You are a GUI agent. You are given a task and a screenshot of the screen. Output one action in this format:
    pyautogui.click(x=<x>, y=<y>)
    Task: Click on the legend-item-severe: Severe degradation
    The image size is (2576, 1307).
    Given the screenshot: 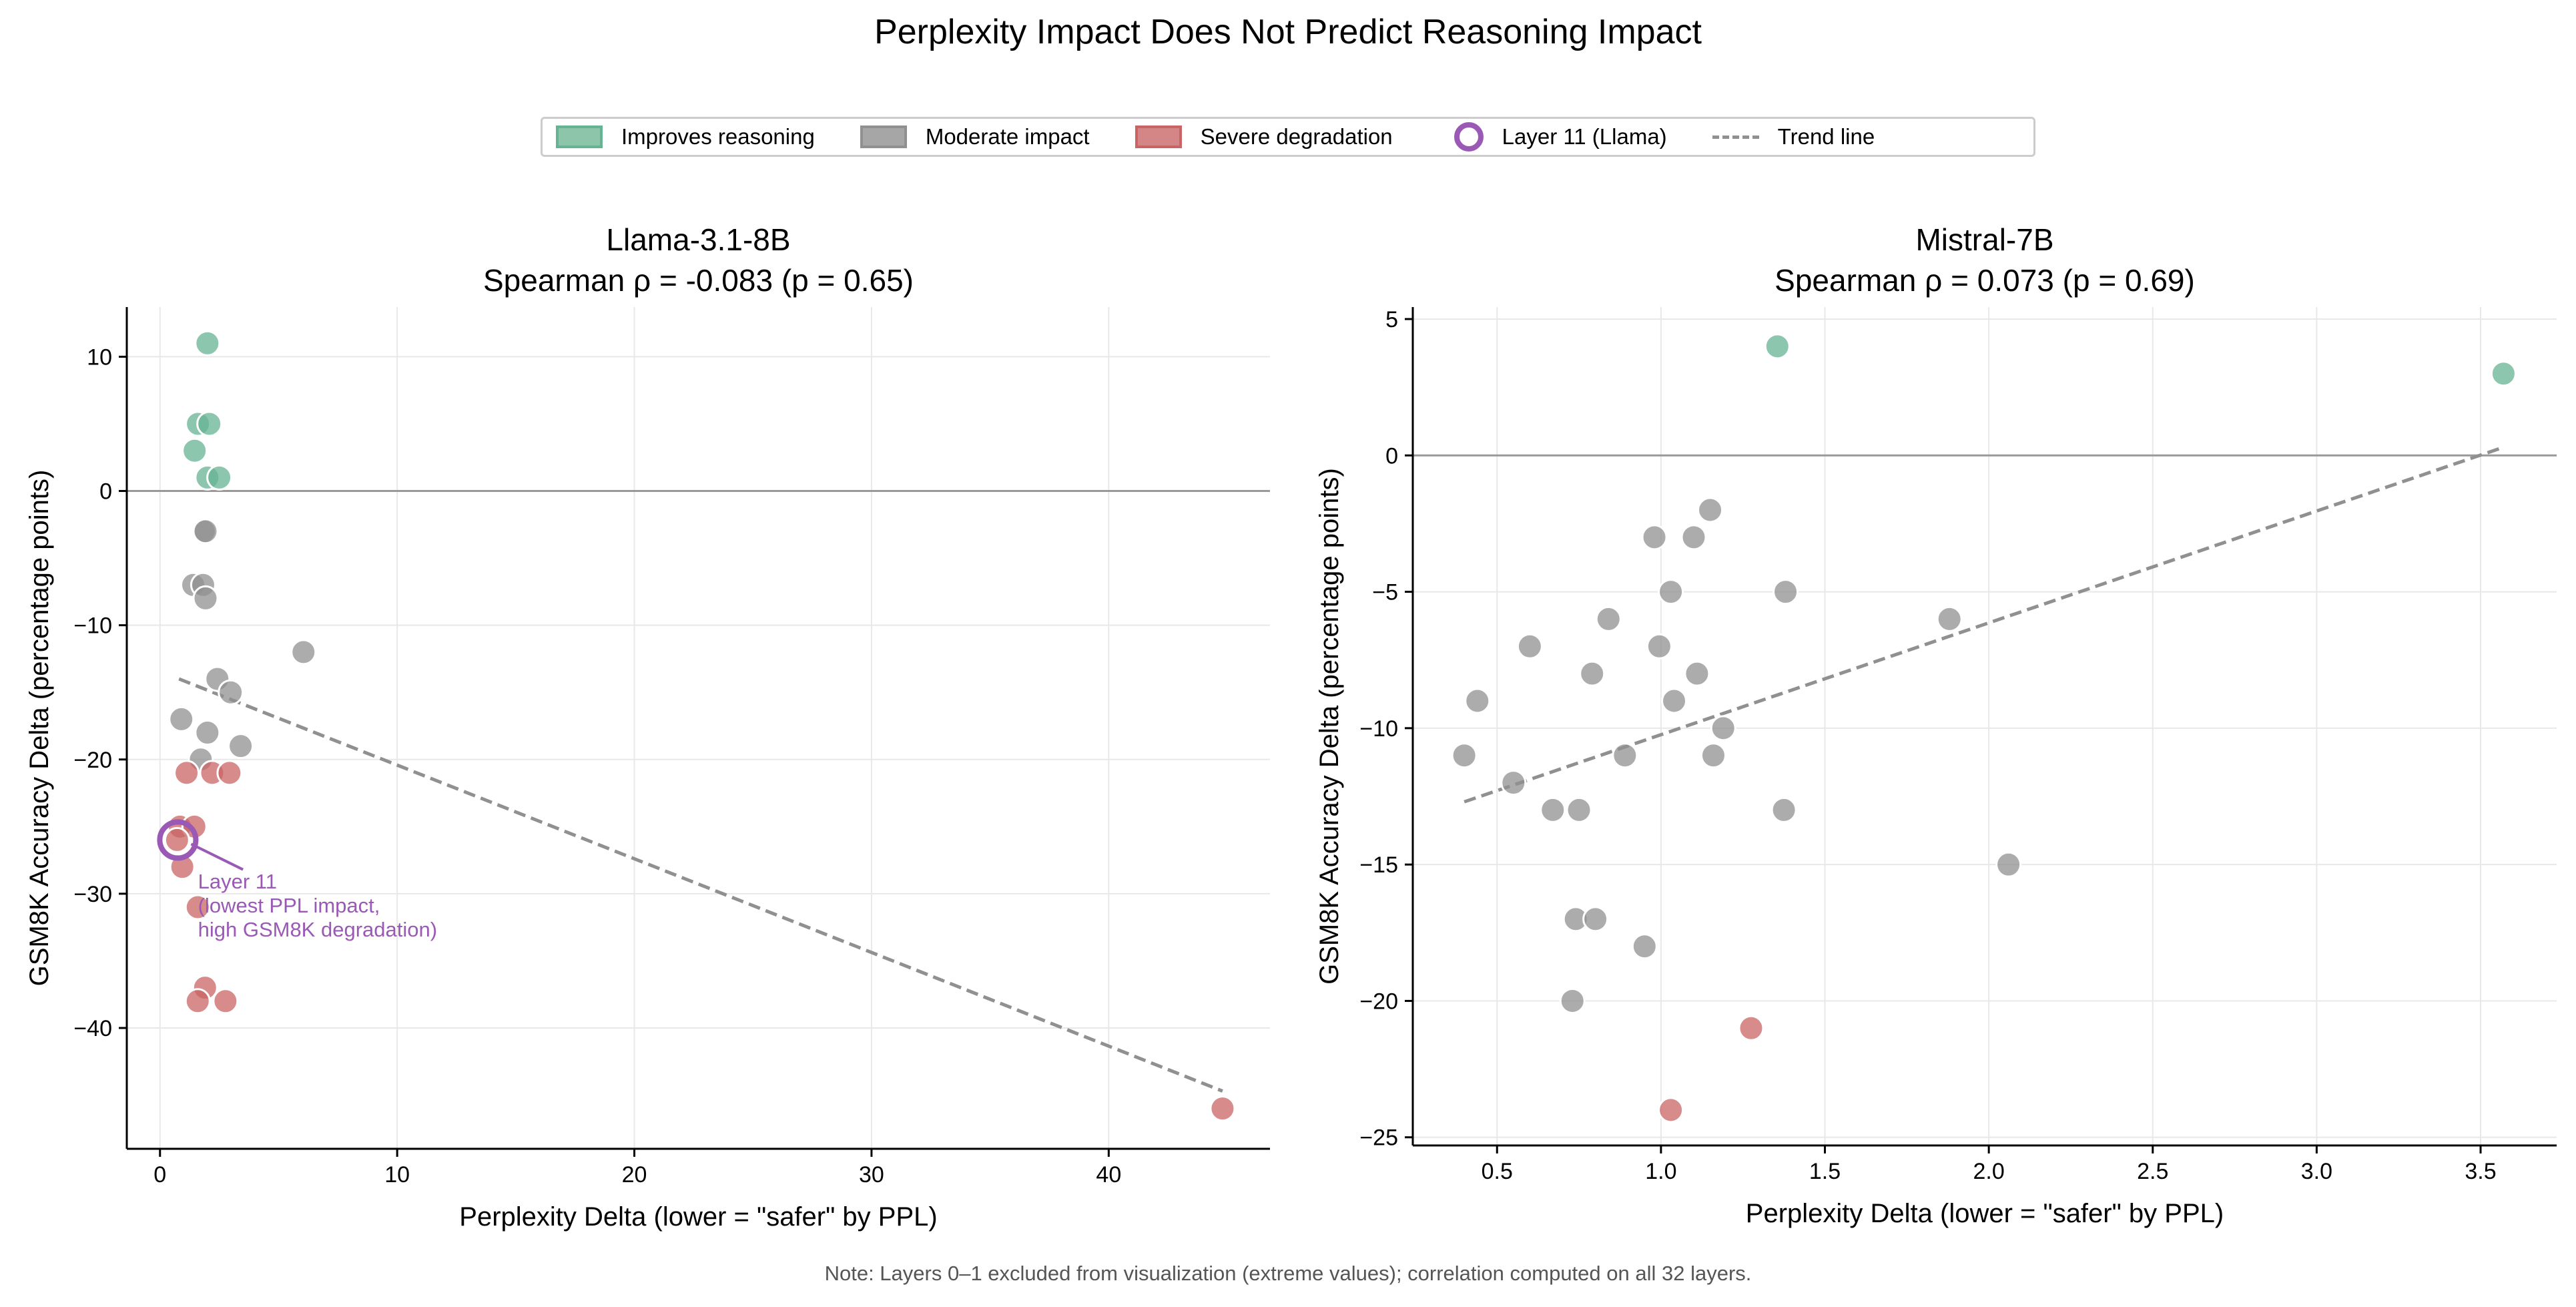 What is the action you would take?
    pyautogui.click(x=1264, y=137)
    